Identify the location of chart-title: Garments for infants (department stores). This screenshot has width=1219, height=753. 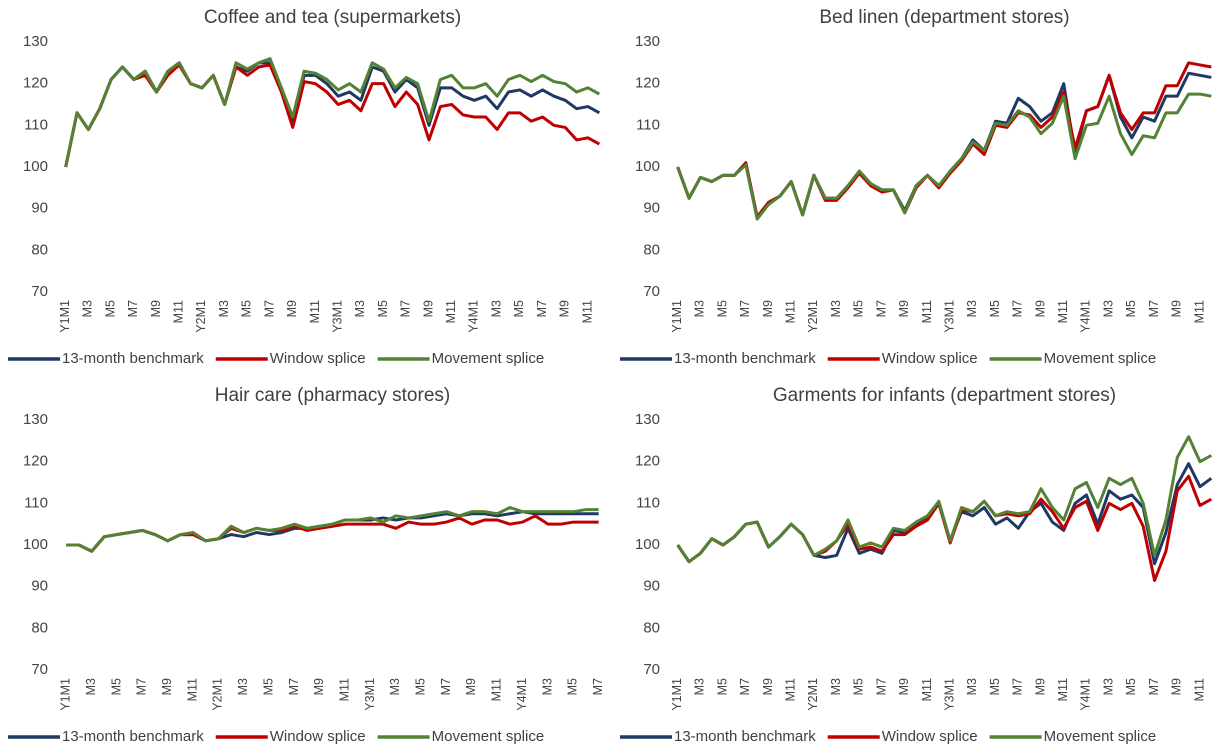
(944, 395).